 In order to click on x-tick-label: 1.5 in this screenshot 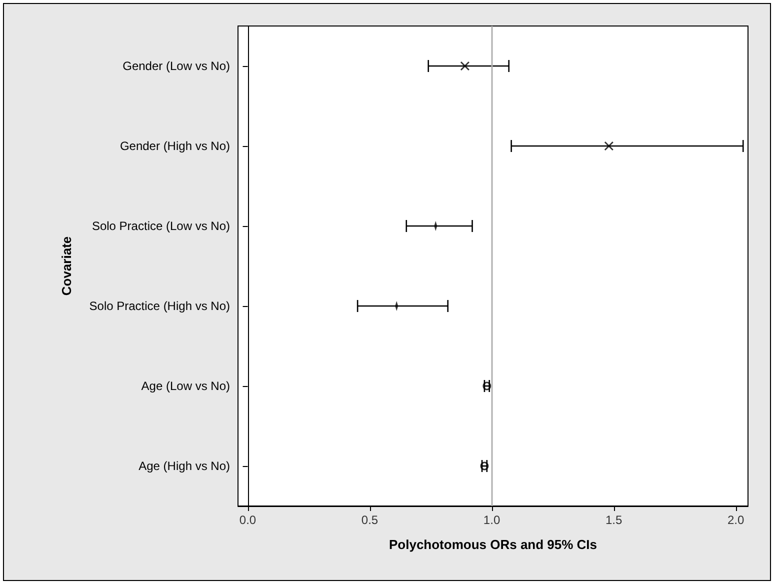, I will do `click(613, 520)`.